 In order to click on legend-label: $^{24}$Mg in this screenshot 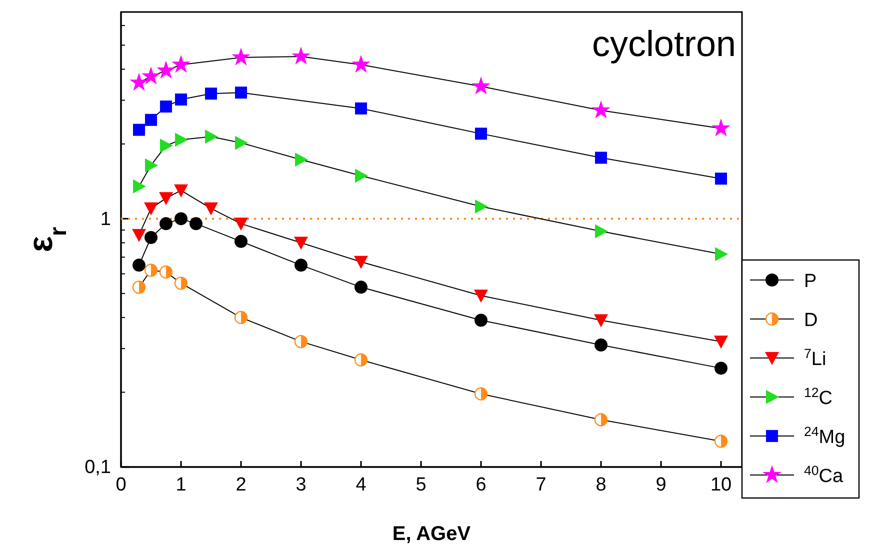, I will do `click(825, 436)`.